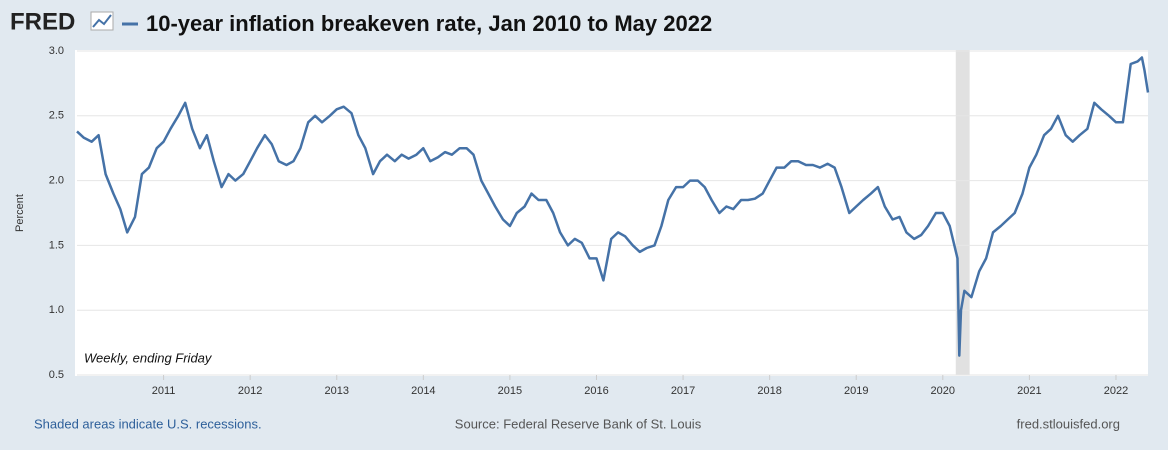  What do you see at coordinates (1068, 423) in the screenshot?
I see `site: fred.stlouisfed.org` at bounding box center [1068, 423].